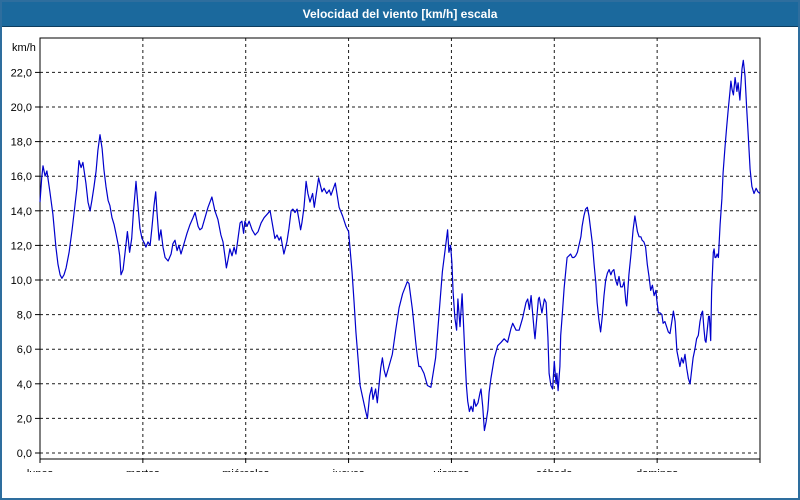  Describe the element at coordinates (452, 470) in the screenshot. I see `x-label-day: viernes` at that location.